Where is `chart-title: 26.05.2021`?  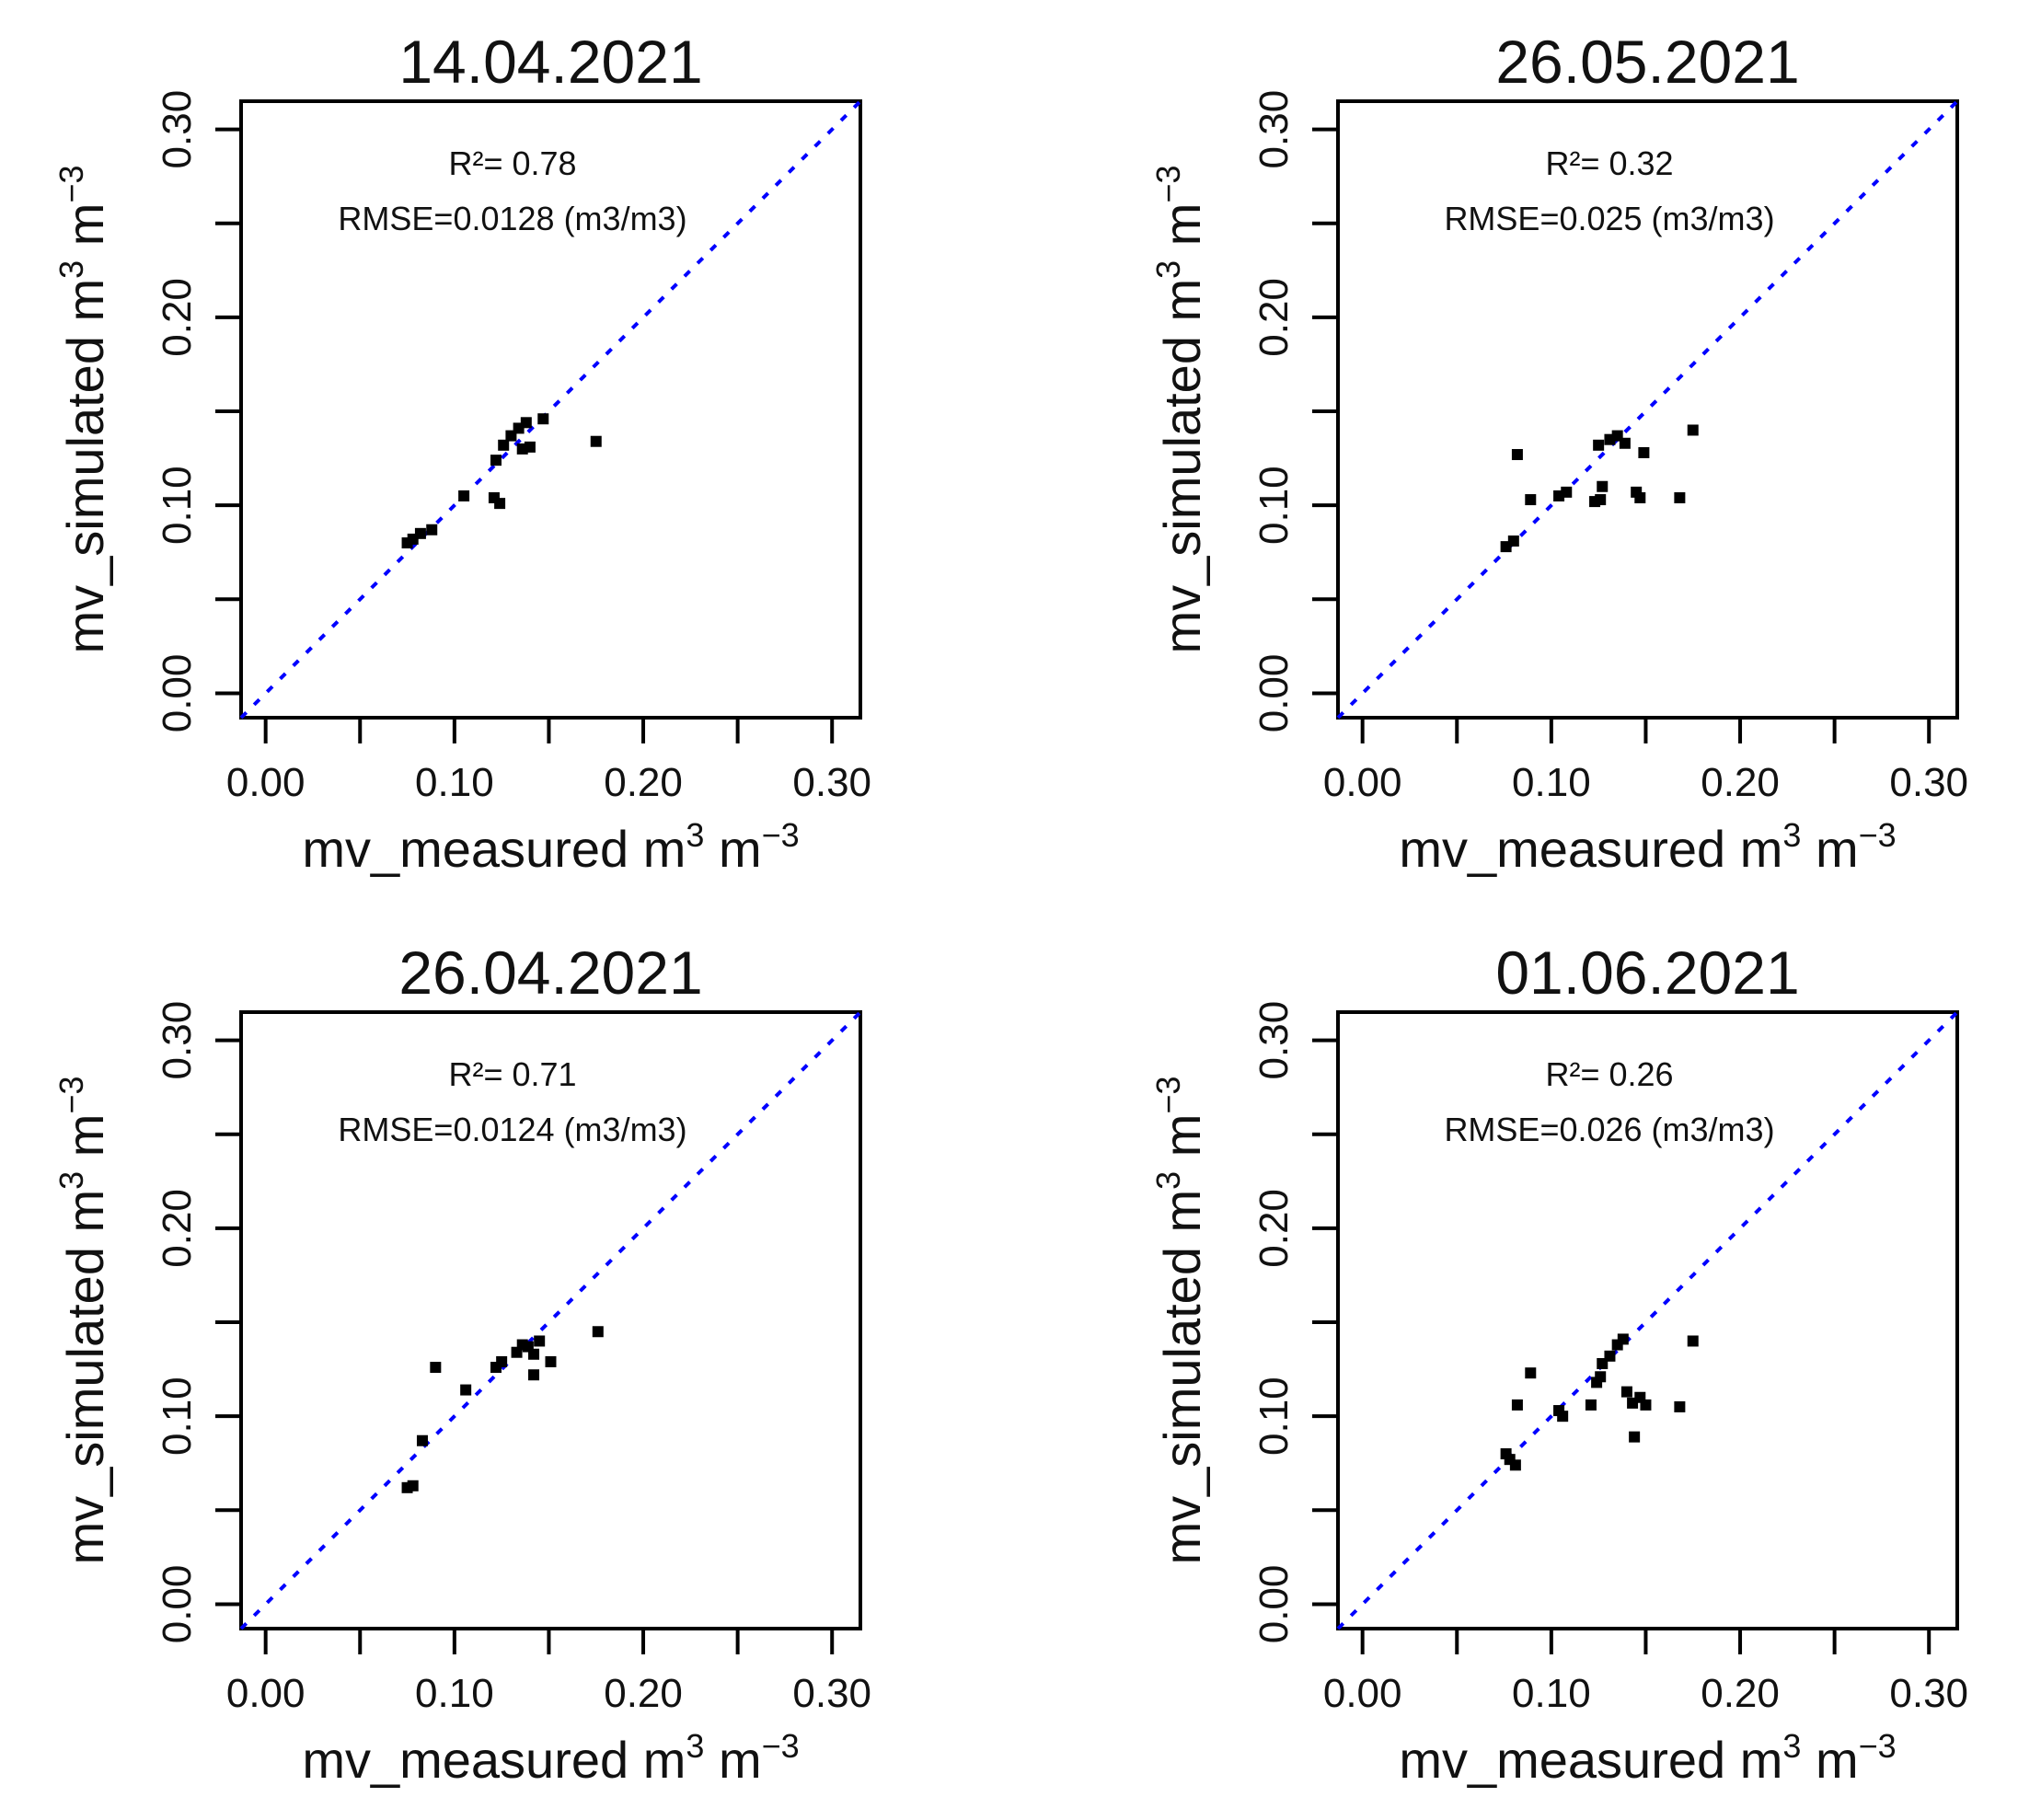
chart-title: 26.05.2021 is located at coordinates (1647, 62).